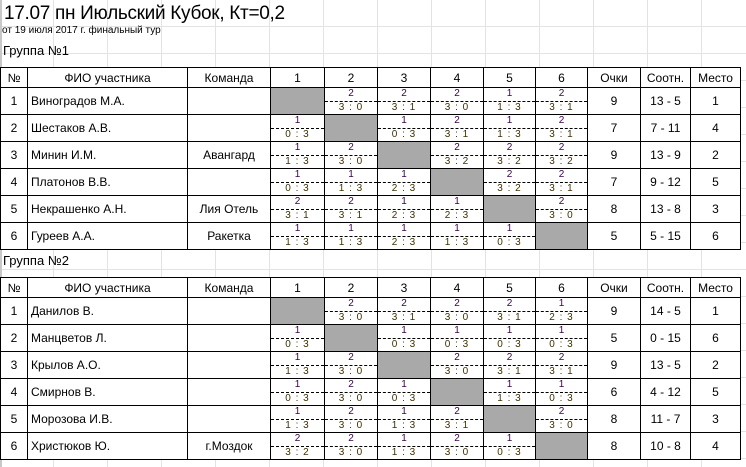  I want to click on participant-place: 1, so click(715, 101).